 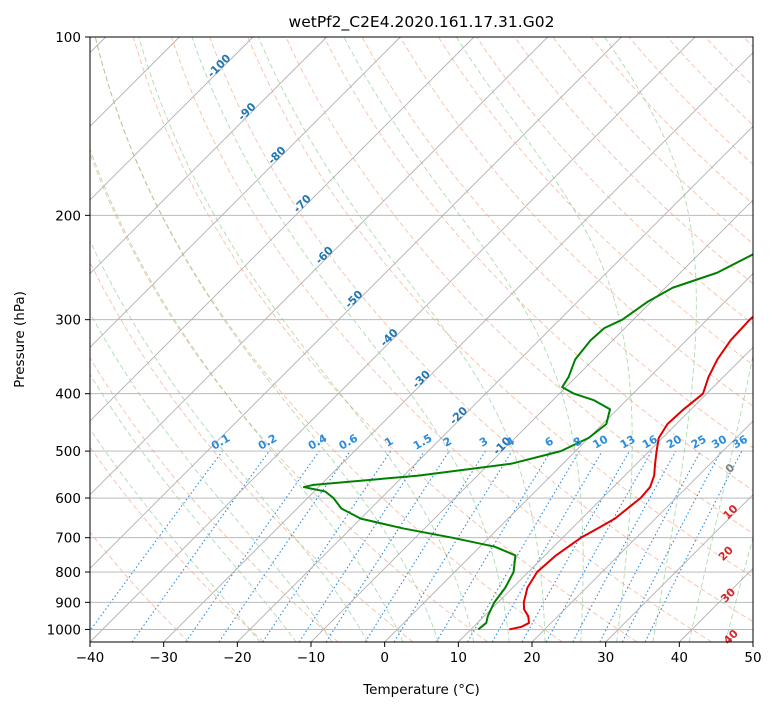 What do you see at coordinates (64, 630) in the screenshot?
I see `y-tick-label: 1000` at bounding box center [64, 630].